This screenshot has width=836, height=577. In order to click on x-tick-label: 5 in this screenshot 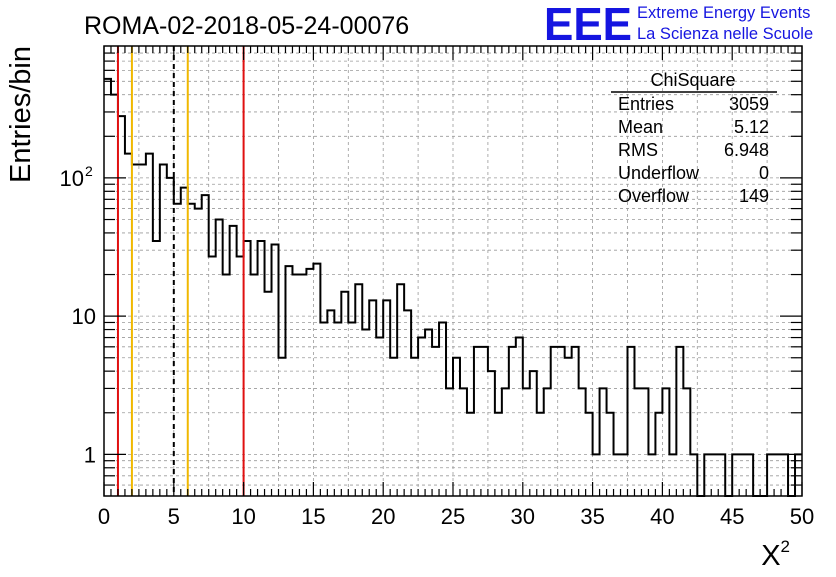, I will do `click(174, 516)`.